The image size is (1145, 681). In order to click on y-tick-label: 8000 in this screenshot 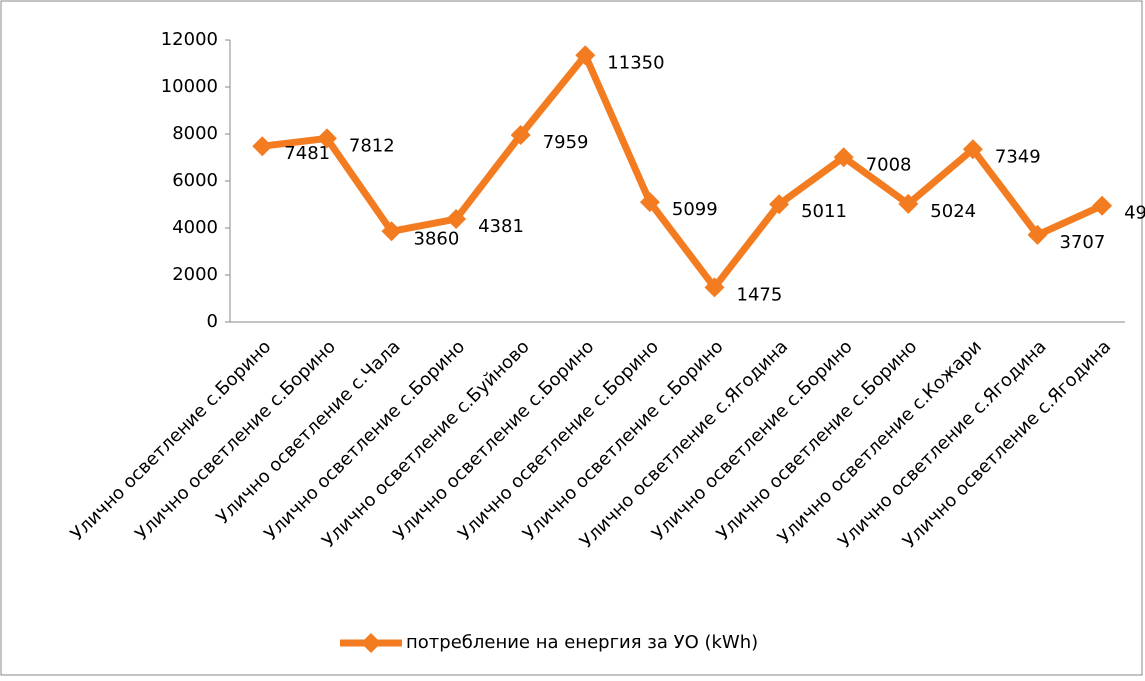, I will do `click(195, 133)`.